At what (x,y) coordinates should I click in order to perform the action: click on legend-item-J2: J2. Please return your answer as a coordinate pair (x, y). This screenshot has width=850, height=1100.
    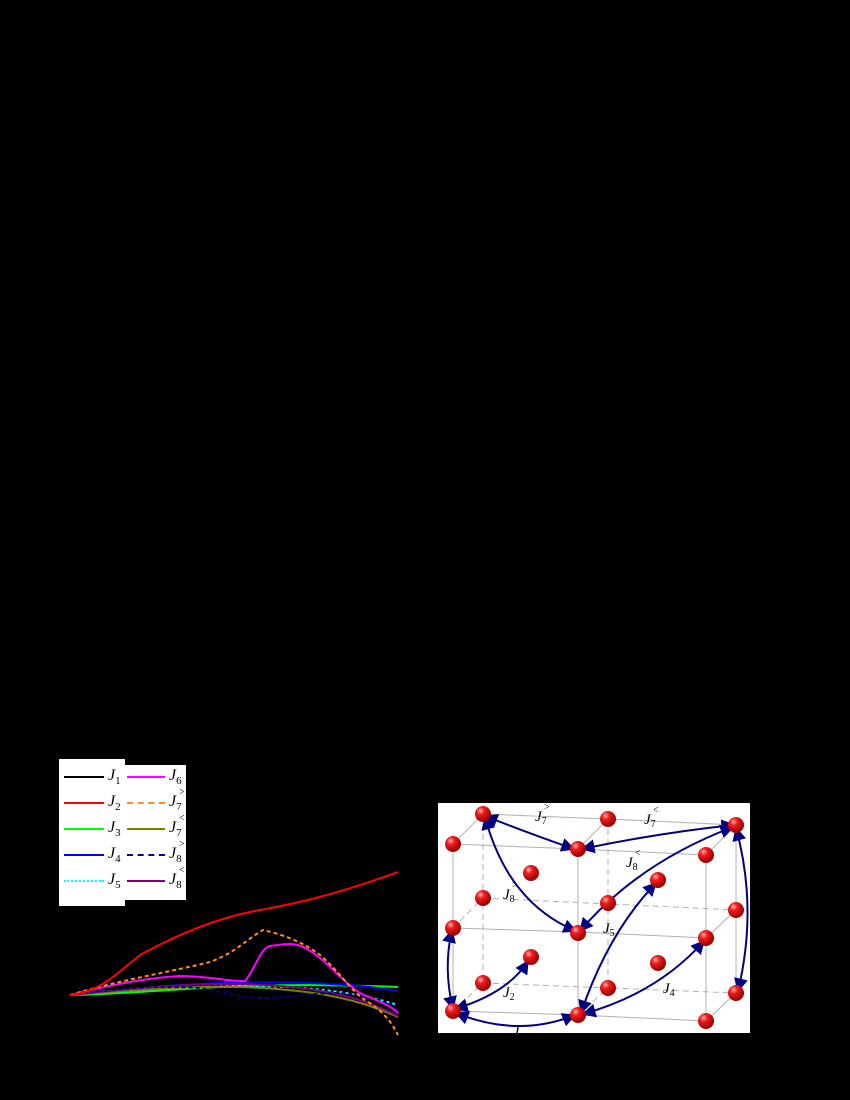
    Looking at the image, I should click on (92, 803).